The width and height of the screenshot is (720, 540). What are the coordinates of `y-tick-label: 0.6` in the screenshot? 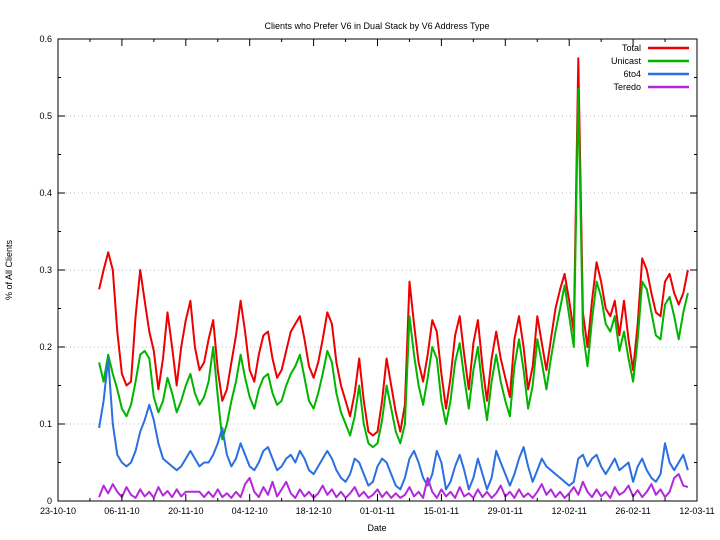 It's located at (45, 39).